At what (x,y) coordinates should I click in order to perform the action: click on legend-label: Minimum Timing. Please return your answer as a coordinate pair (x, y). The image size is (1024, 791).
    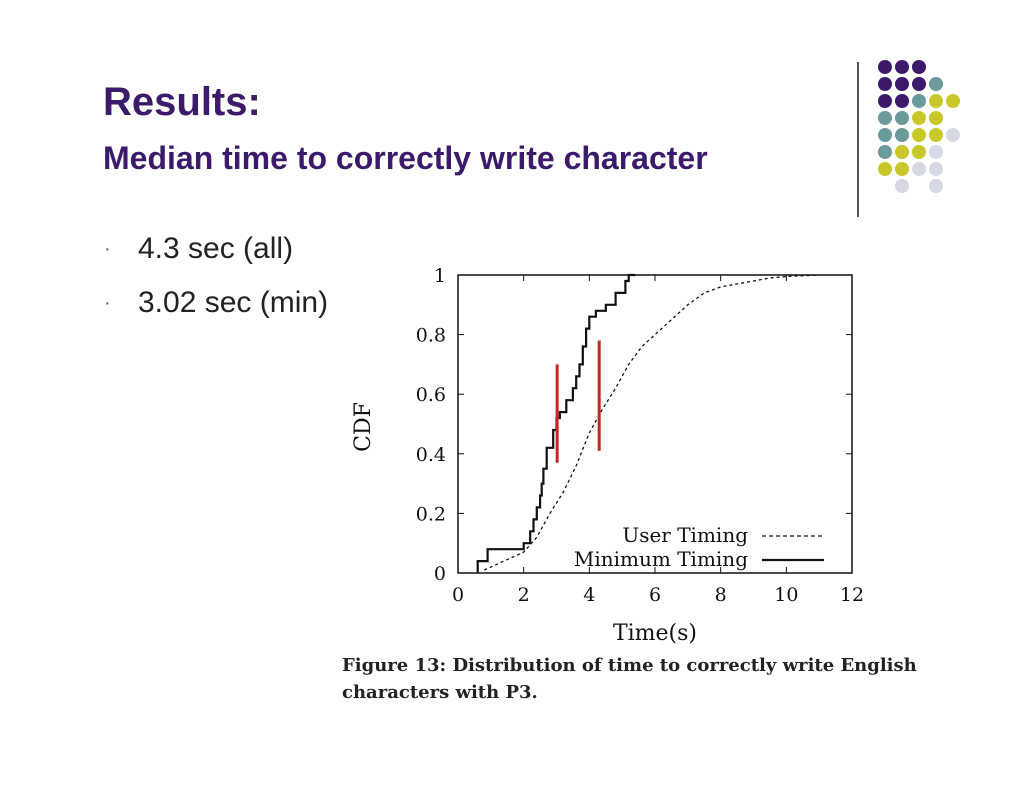
    Looking at the image, I should click on (661, 559).